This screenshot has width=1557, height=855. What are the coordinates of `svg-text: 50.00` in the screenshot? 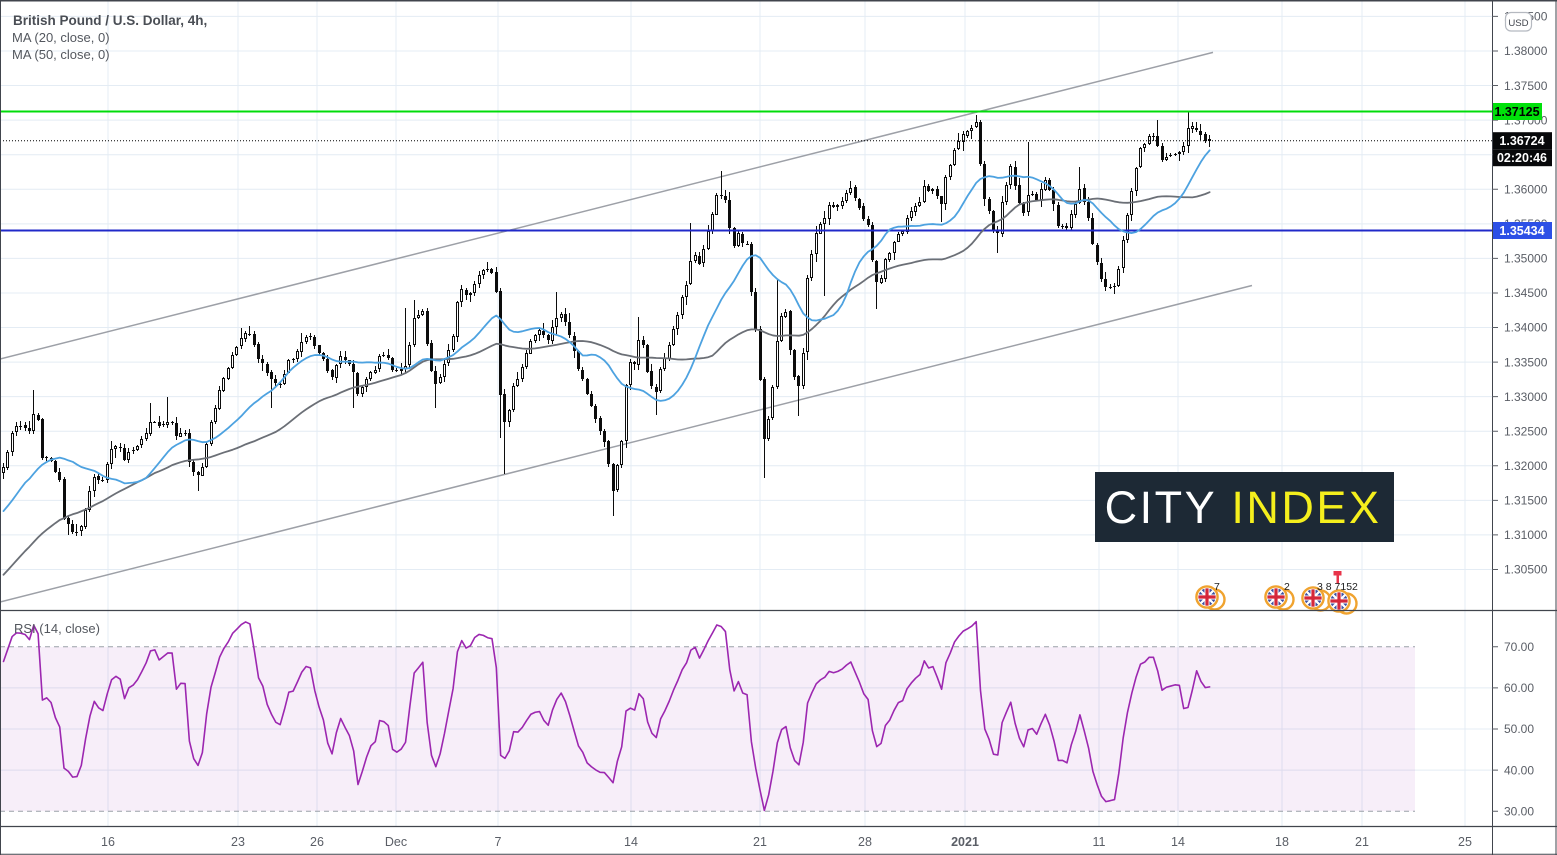 It's located at (1519, 729).